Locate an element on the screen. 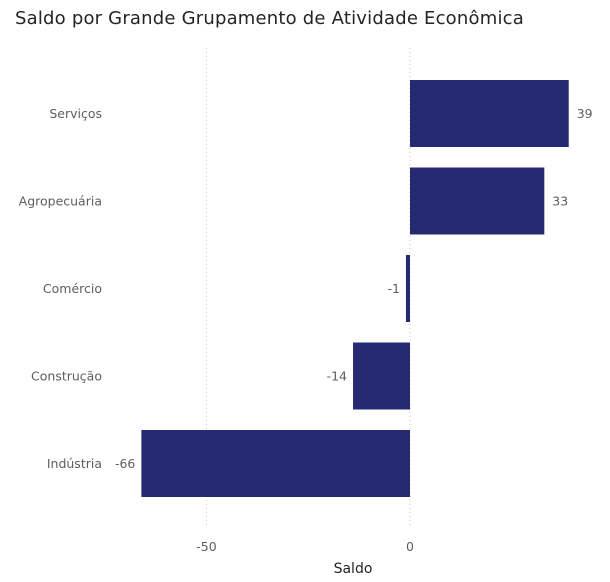 Image resolution: width=610 pixels, height=582 pixels. category-label: Agropecuária is located at coordinates (60, 201).